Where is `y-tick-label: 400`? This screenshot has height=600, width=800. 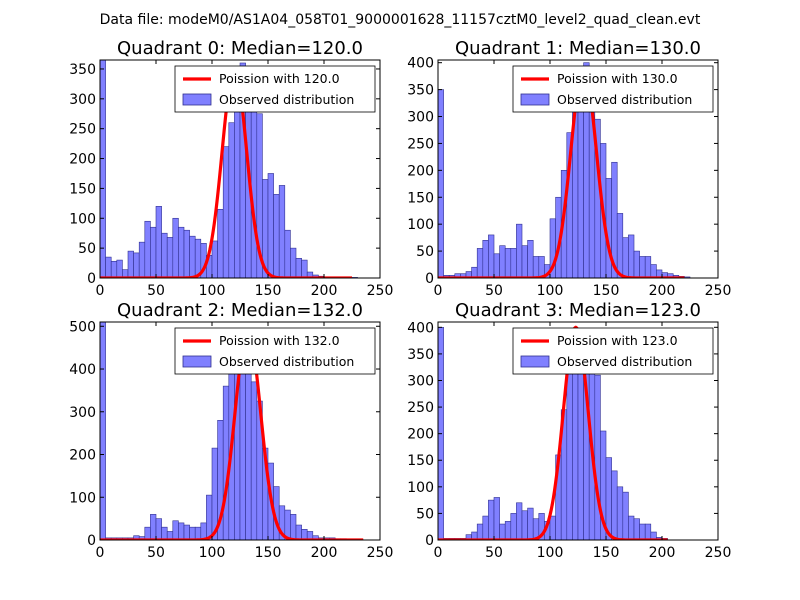
y-tick-label: 400 is located at coordinates (420, 64).